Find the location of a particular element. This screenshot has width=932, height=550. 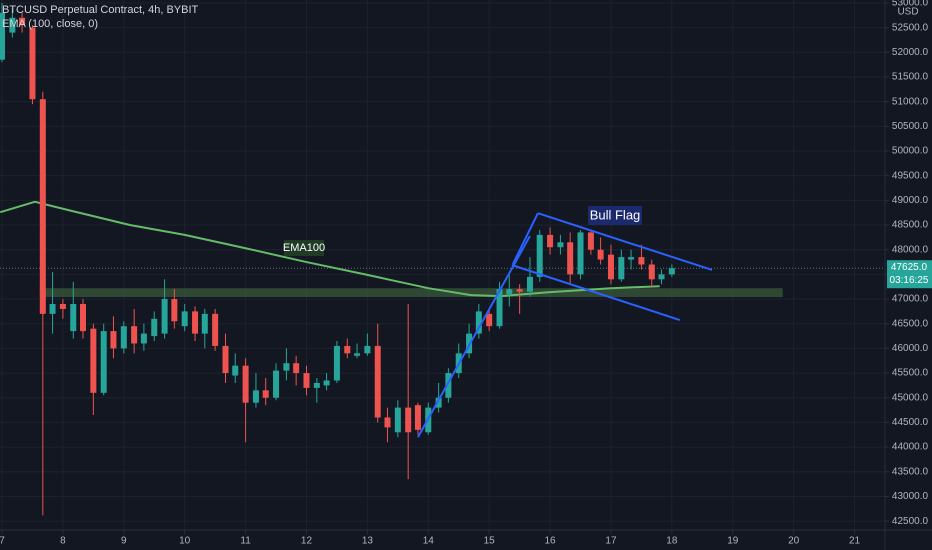

y-tick-label: 49000.0 is located at coordinates (910, 200).